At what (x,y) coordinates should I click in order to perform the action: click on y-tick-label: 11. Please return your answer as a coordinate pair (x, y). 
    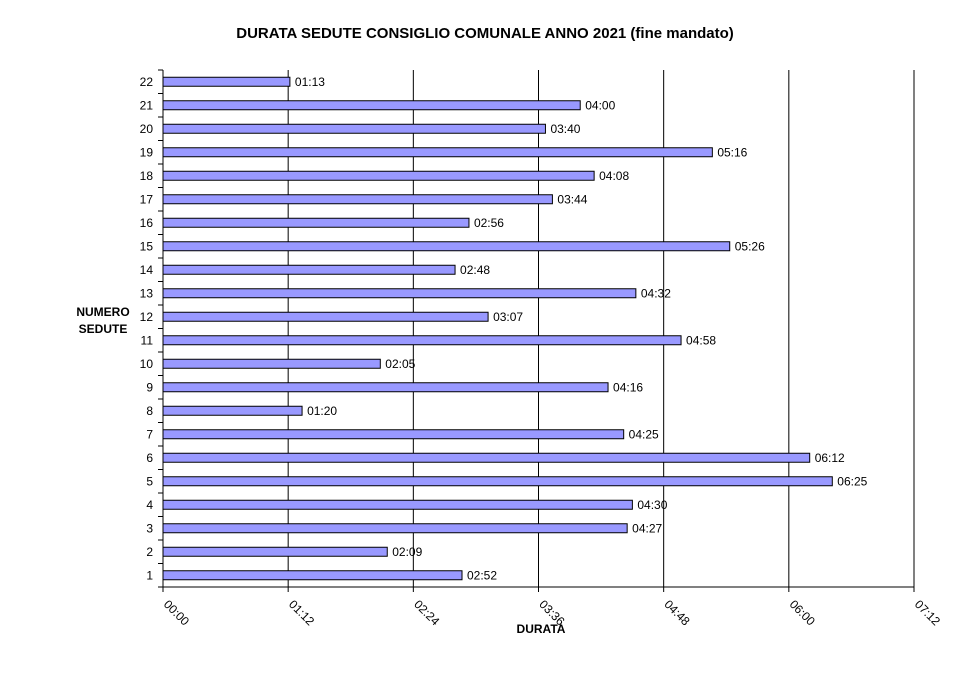
    Looking at the image, I should click on (147, 340).